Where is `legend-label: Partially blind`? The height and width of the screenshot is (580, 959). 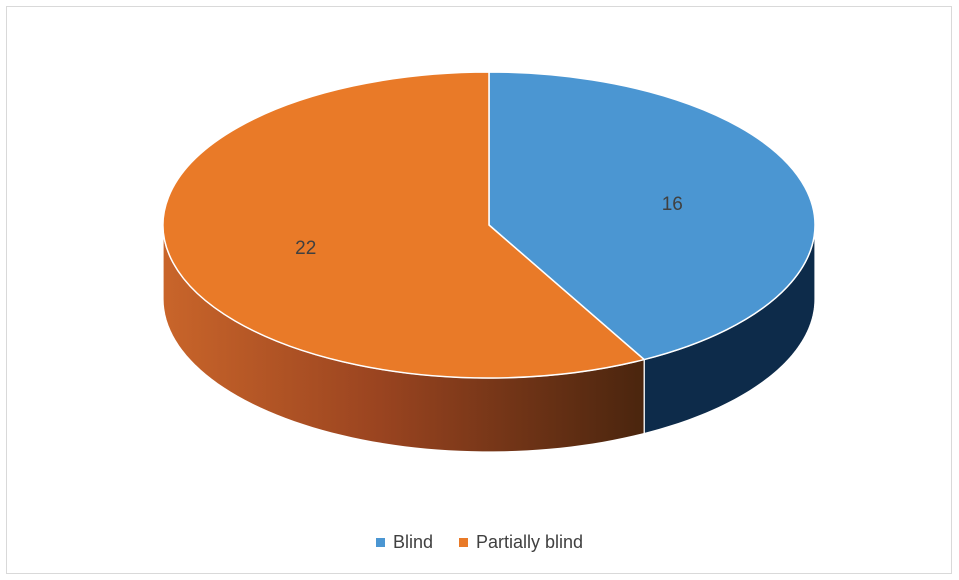 legend-label: Partially blind is located at coordinates (529, 542).